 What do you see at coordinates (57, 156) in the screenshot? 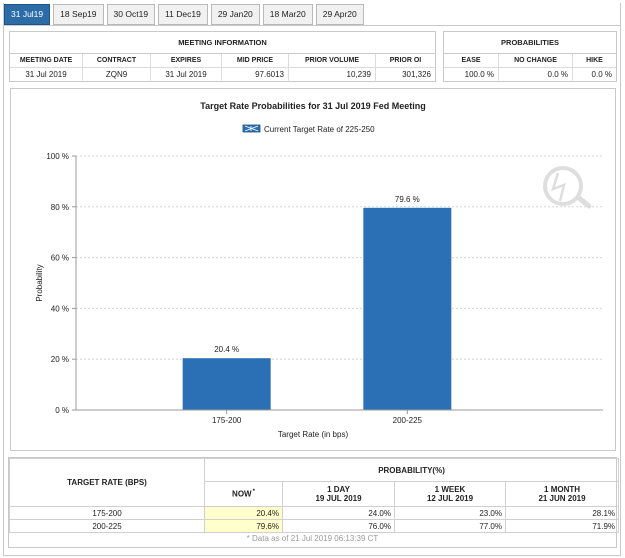
I see `y-tick-label: 100 %` at bounding box center [57, 156].